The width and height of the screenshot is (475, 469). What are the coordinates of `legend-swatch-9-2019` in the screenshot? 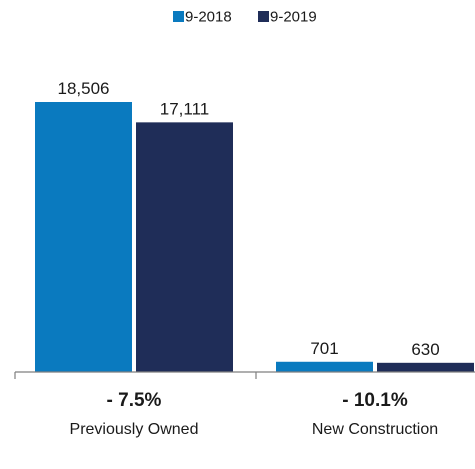 It's located at (263, 16).